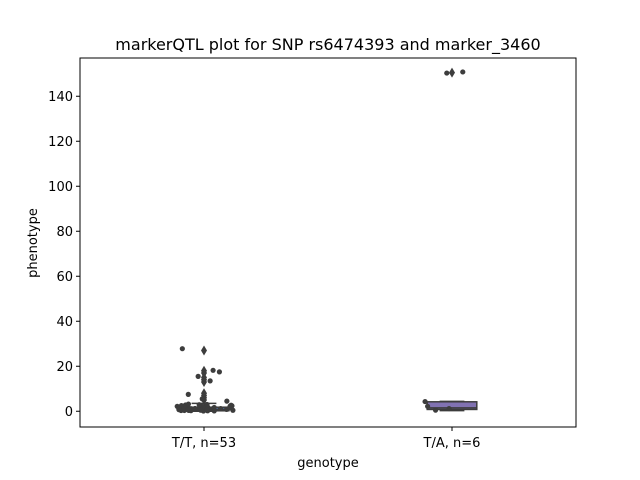 The image size is (640, 480). Describe the element at coordinates (64, 322) in the screenshot. I see `y-tick-label: 40` at that location.